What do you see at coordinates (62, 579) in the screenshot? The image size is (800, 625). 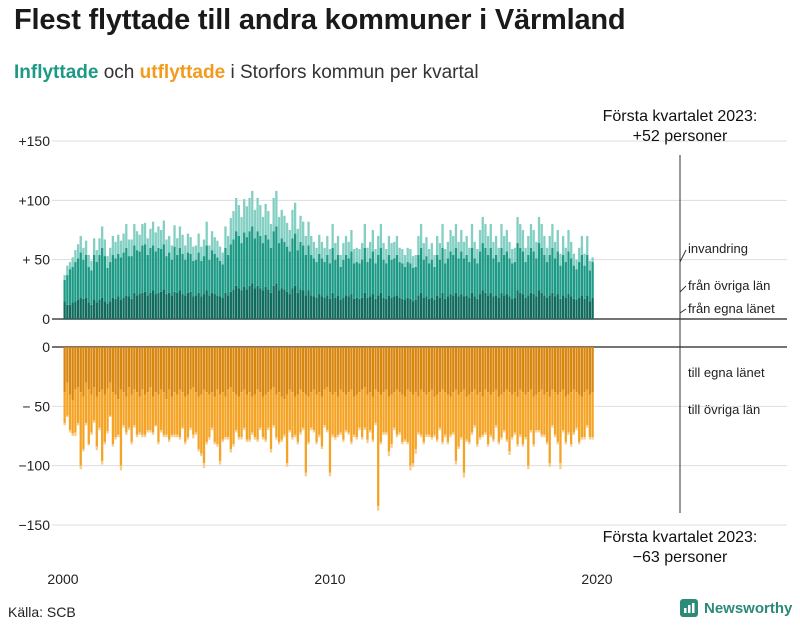 I see `x-tick-label: 2000` at bounding box center [62, 579].